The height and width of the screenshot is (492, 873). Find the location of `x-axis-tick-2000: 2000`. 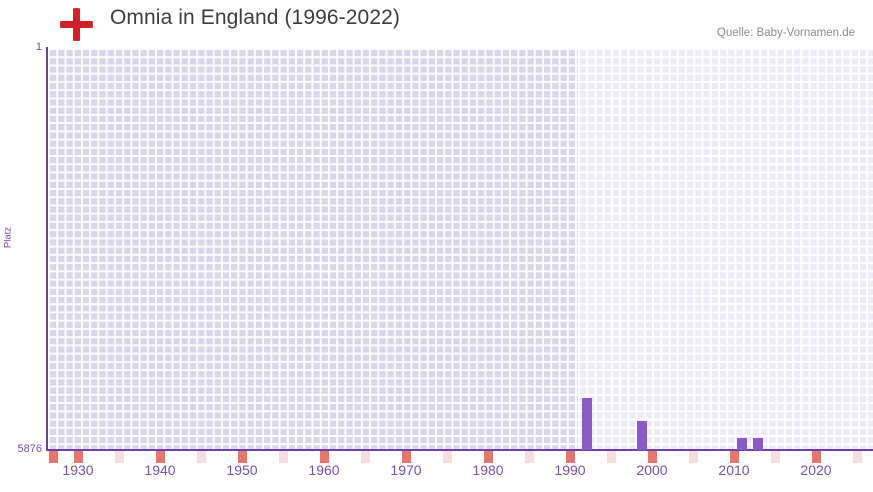

x-axis-tick-2000: 2000 is located at coordinates (652, 470).